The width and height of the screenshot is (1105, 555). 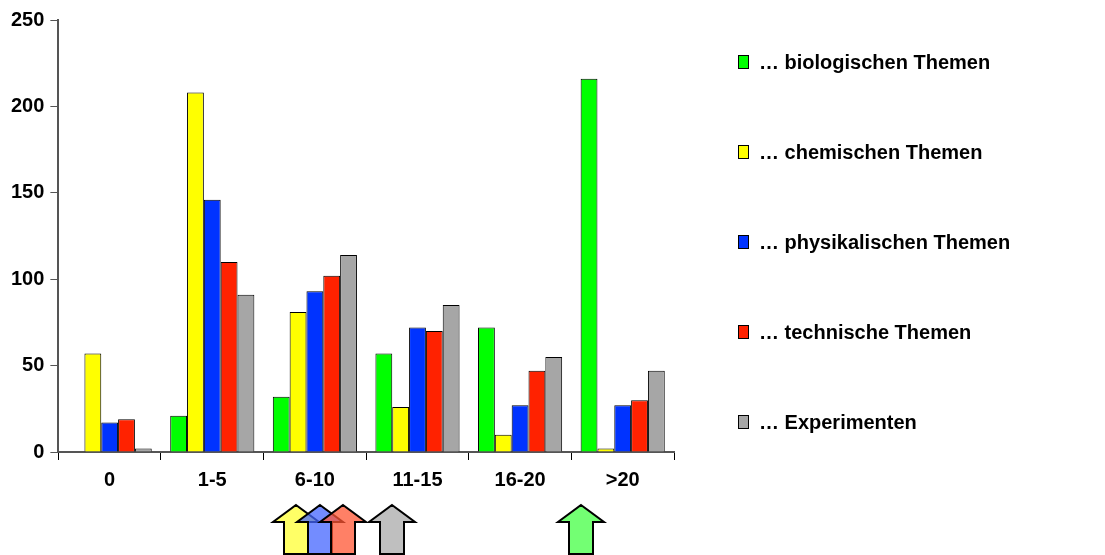 I want to click on x-tick-label: 6-10, so click(x=314, y=478).